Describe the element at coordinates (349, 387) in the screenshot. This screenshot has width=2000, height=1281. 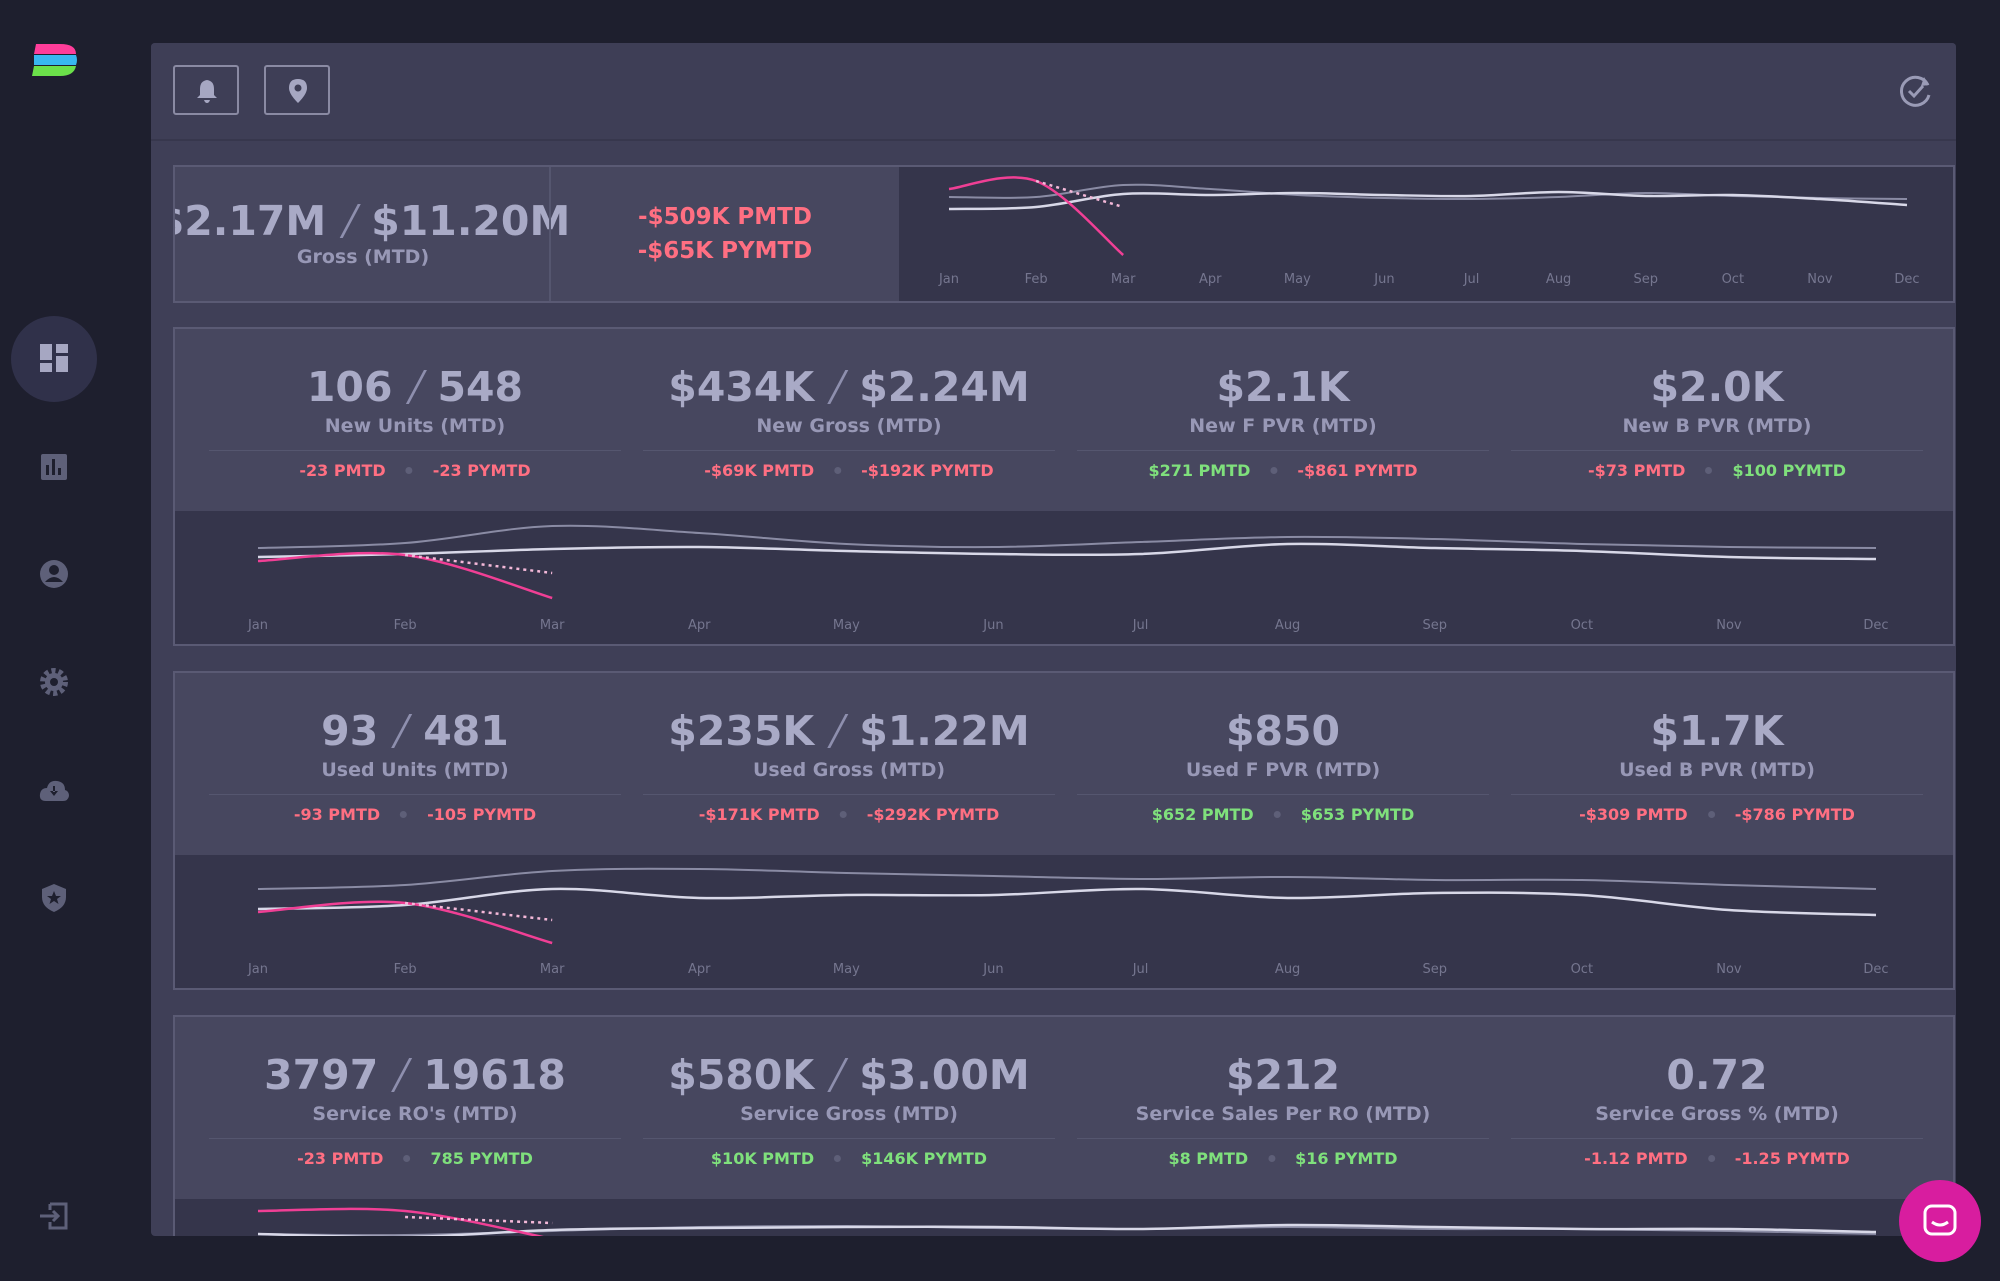
I see `kpi-mtd: 106` at that location.